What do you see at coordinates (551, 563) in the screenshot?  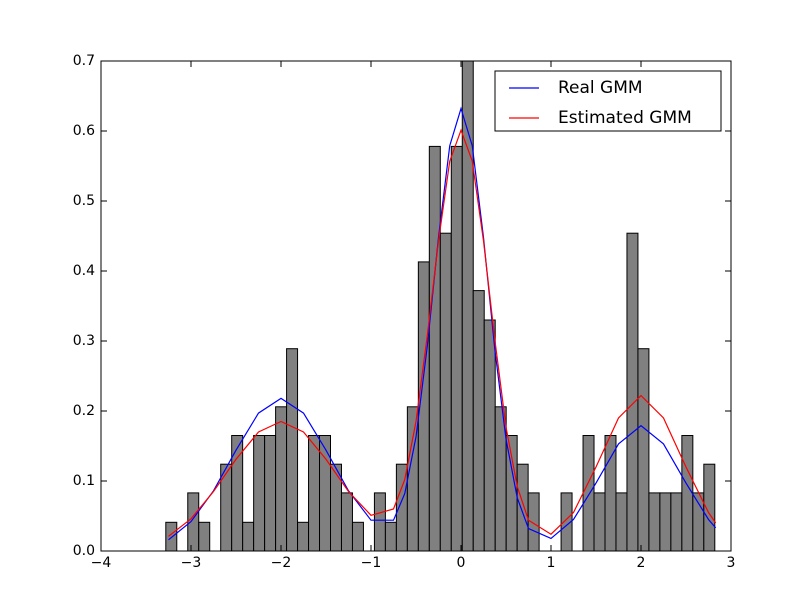 I see `x-tick-label: 1` at bounding box center [551, 563].